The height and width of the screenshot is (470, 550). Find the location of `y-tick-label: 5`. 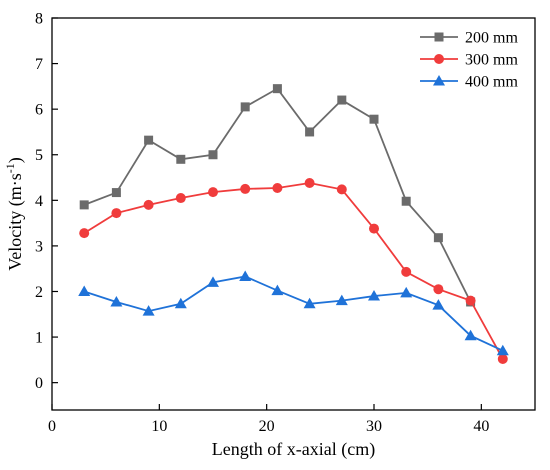

y-tick-label: 5 is located at coordinates (39, 155).